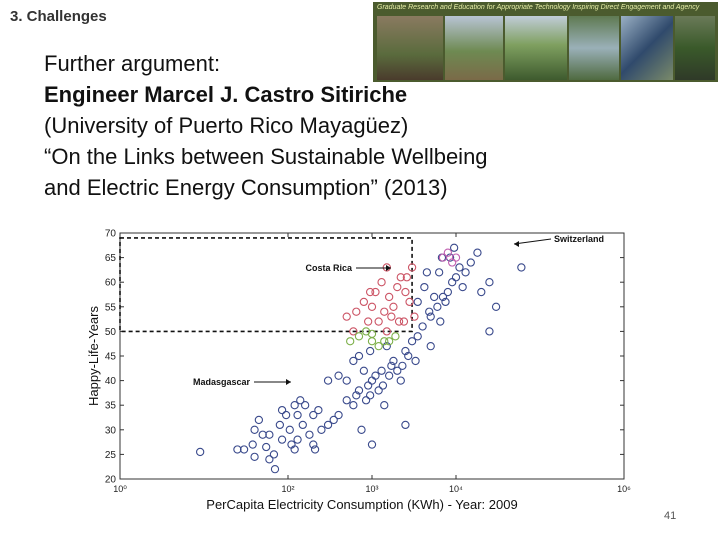 The height and width of the screenshot is (540, 720). I want to click on annotation-label: Switzerland, so click(579, 239).